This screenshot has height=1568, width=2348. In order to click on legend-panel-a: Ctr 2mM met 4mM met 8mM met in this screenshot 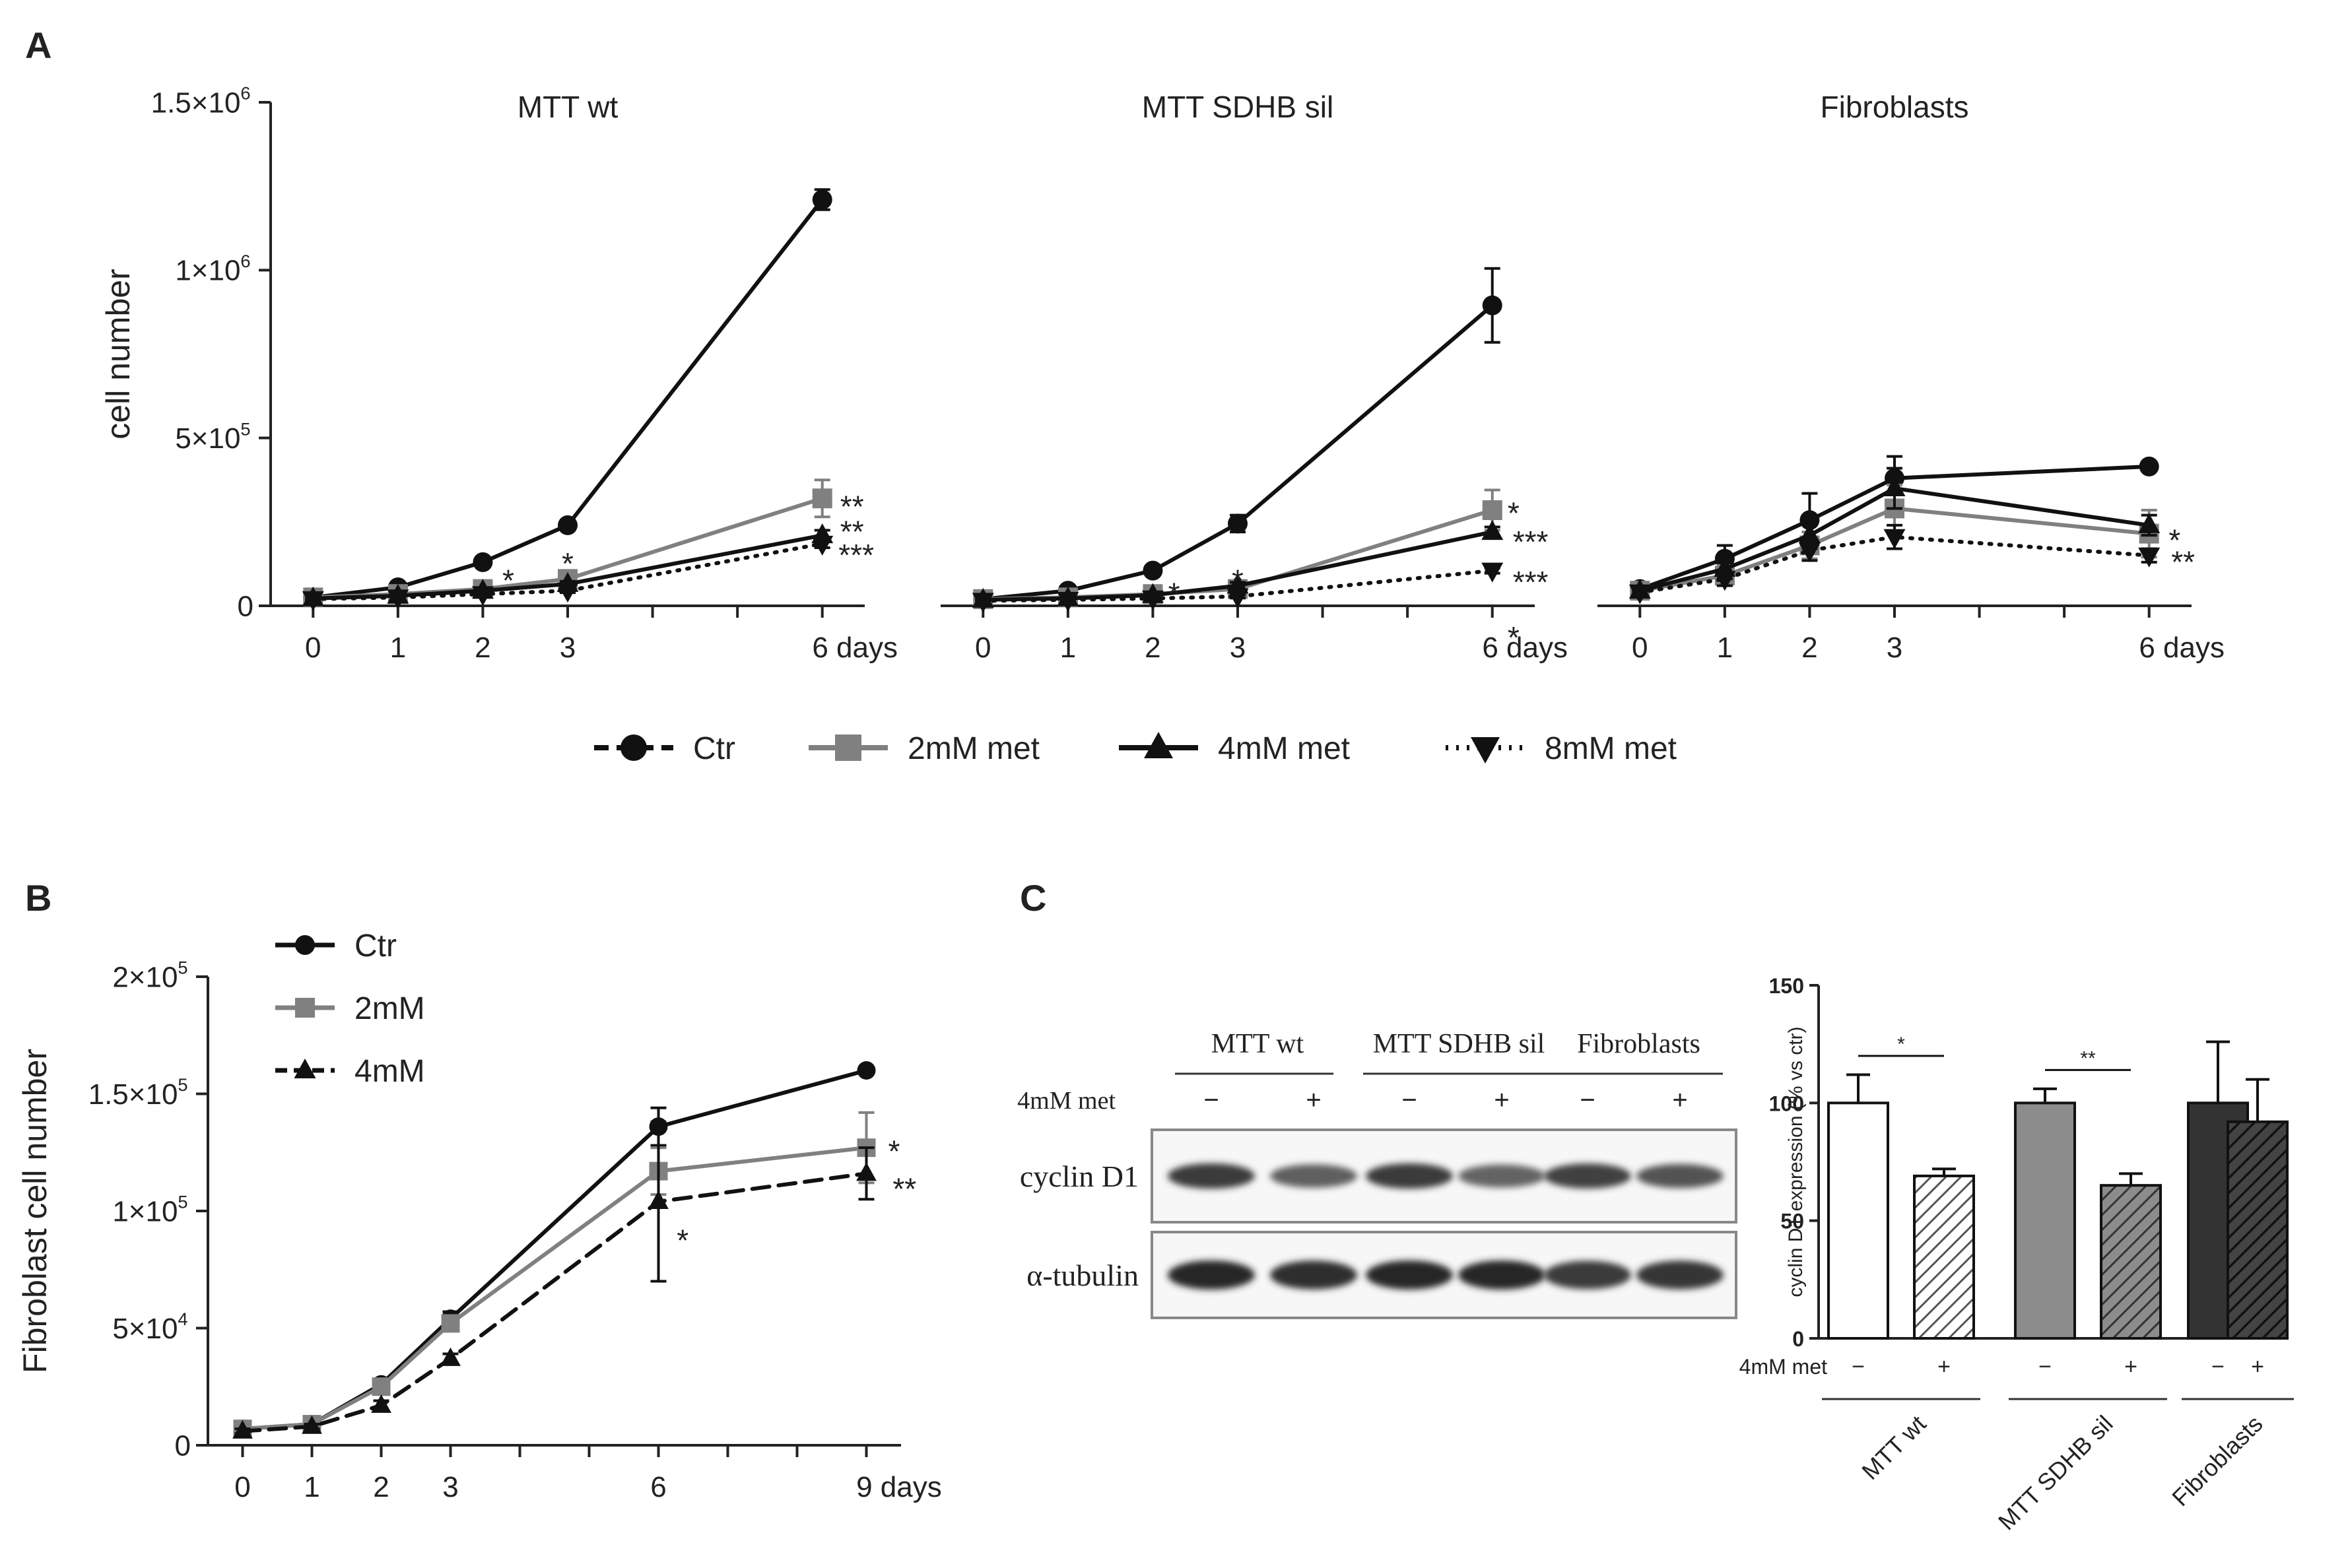, I will do `click(1135, 748)`.